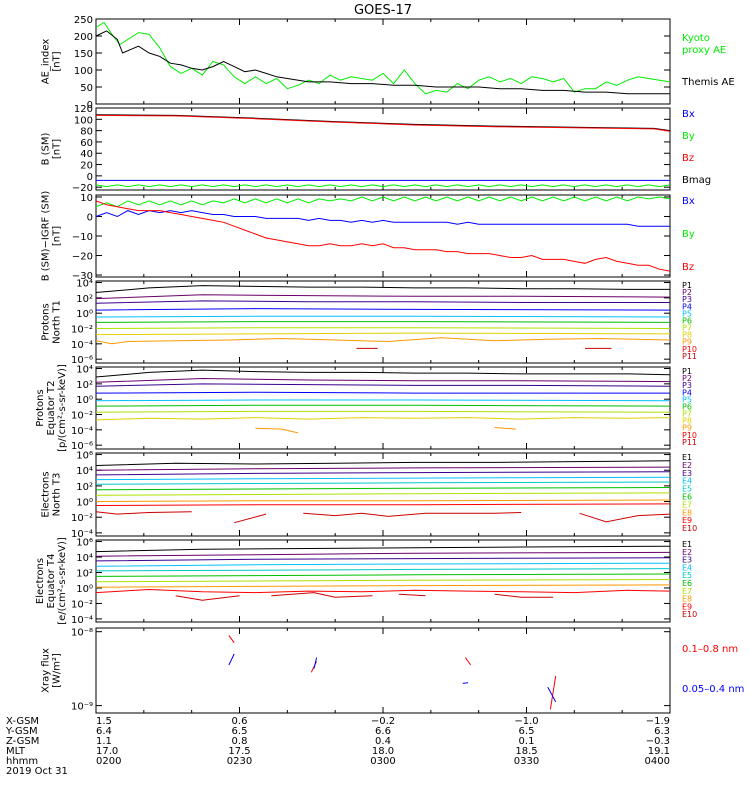  Describe the element at coordinates (383, 483) in the screenshot. I see `series-line-e5` at that location.